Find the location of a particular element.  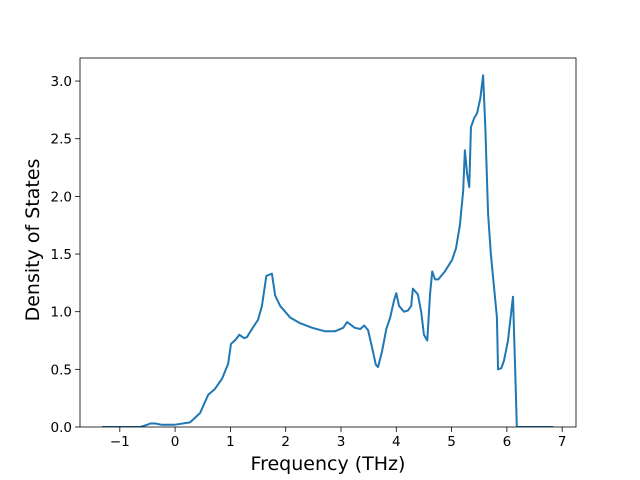

x-tick-label: 4 is located at coordinates (396, 442).